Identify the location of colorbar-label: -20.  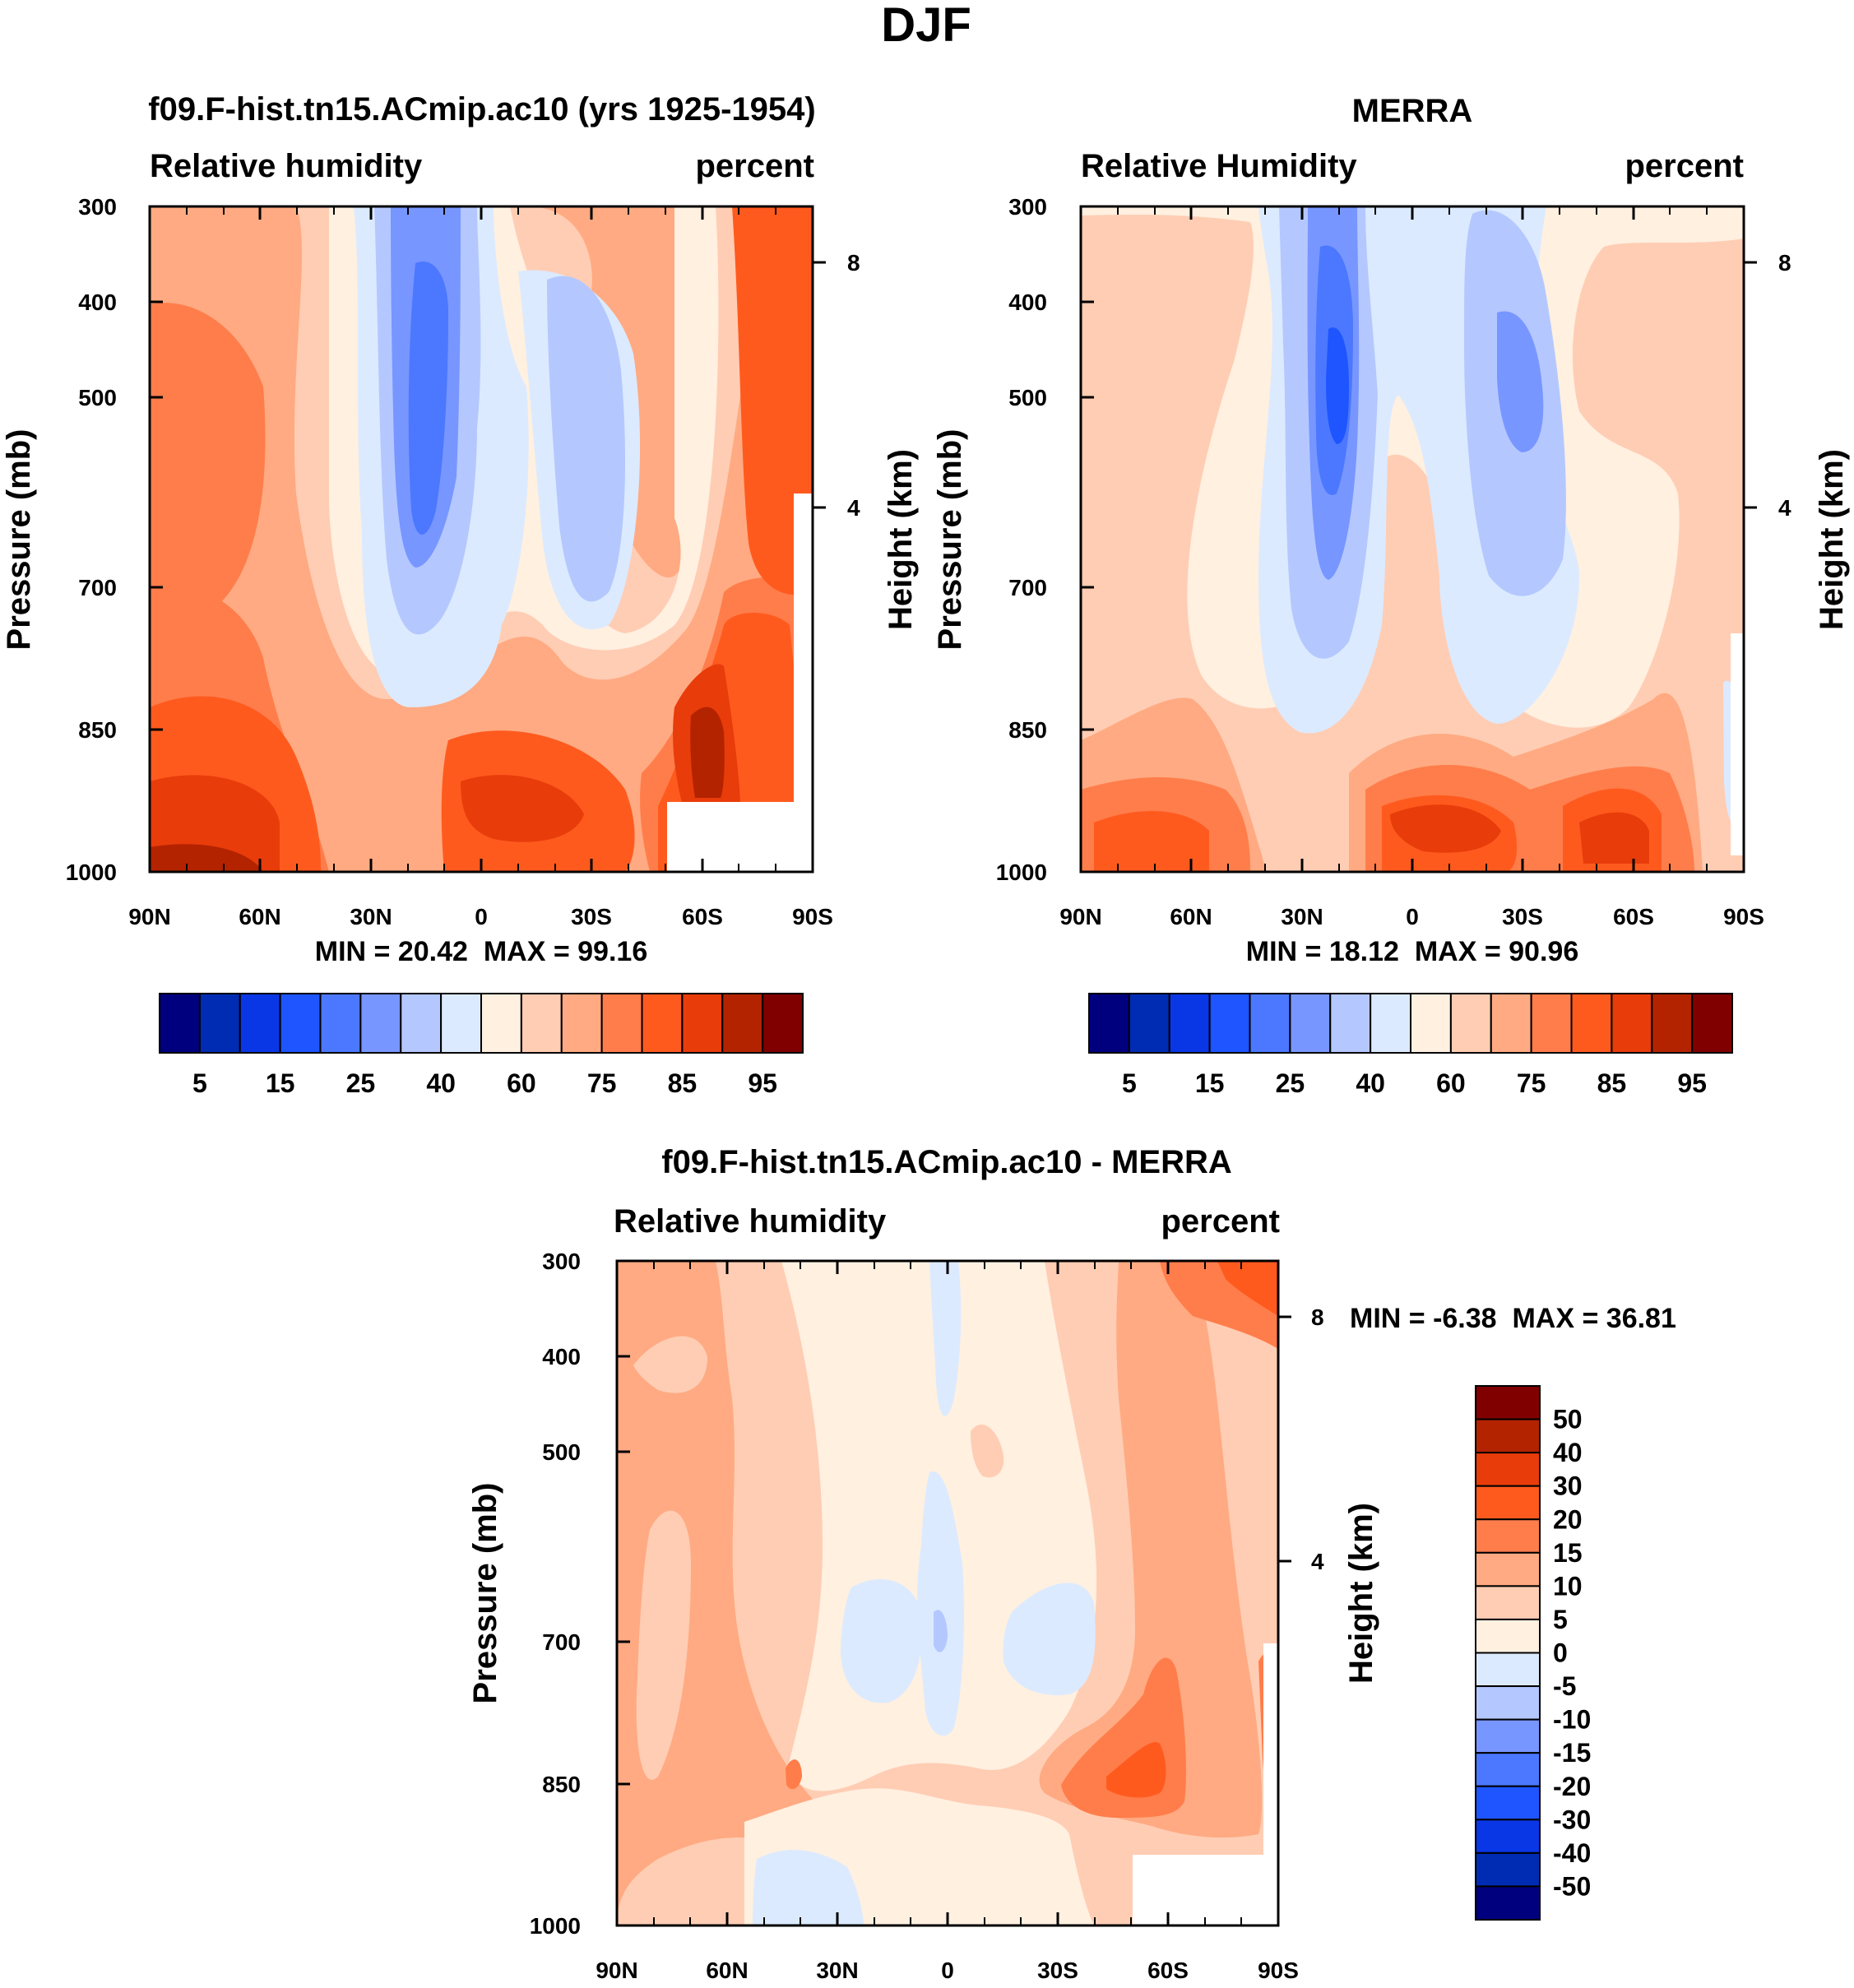
(1572, 1787).